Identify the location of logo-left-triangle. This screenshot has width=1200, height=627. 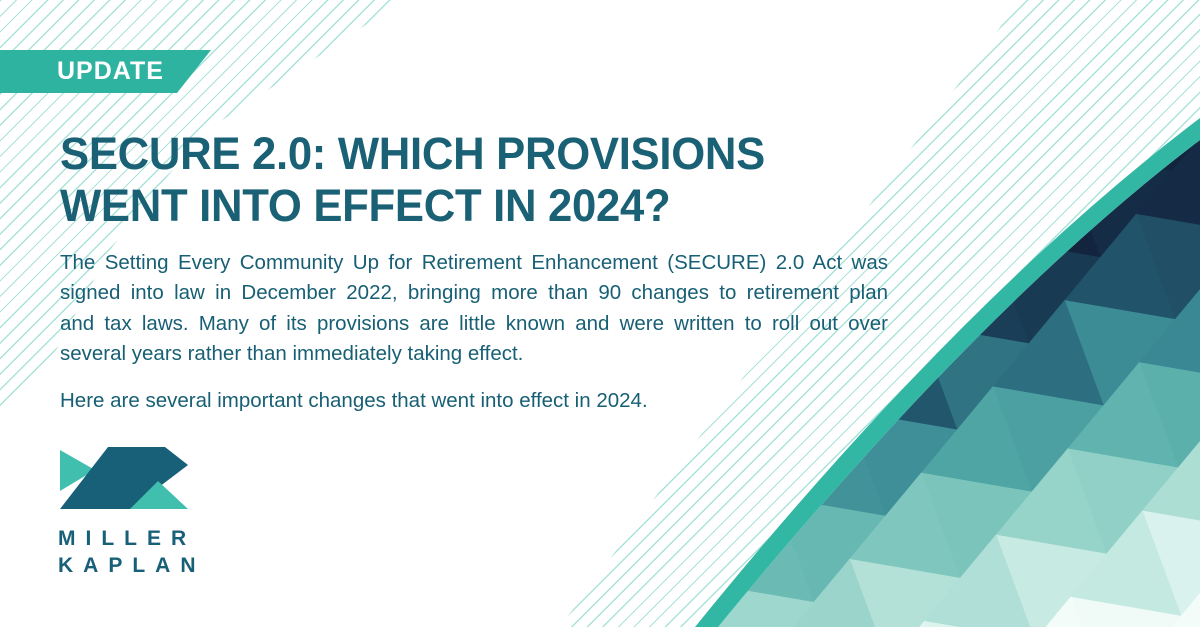
(77, 470).